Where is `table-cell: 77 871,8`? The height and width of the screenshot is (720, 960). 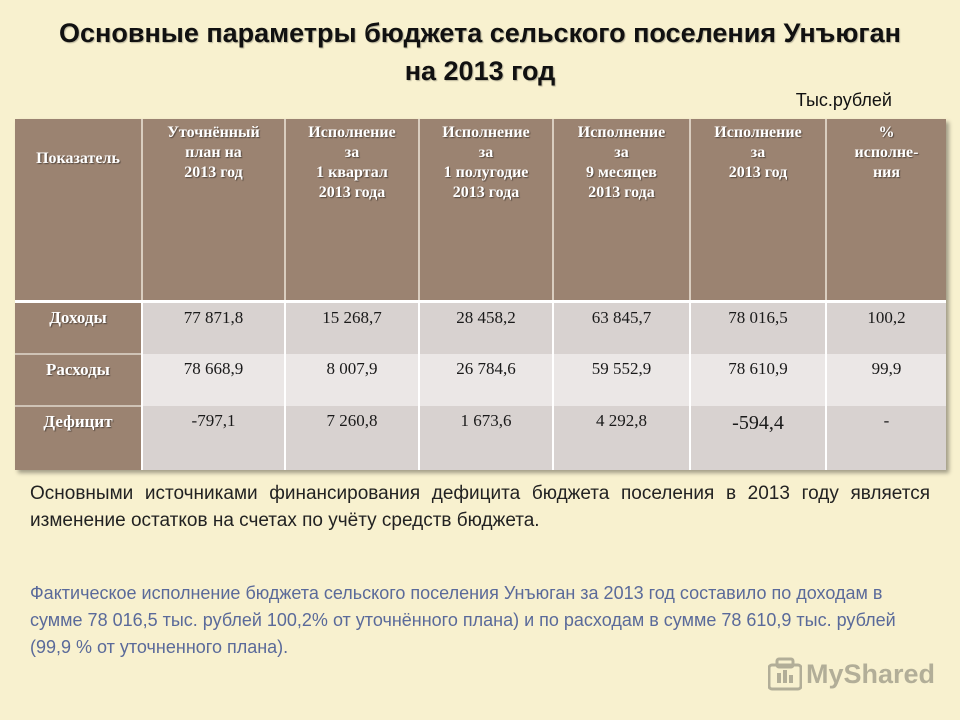 table-cell: 77 871,8 is located at coordinates (213, 327).